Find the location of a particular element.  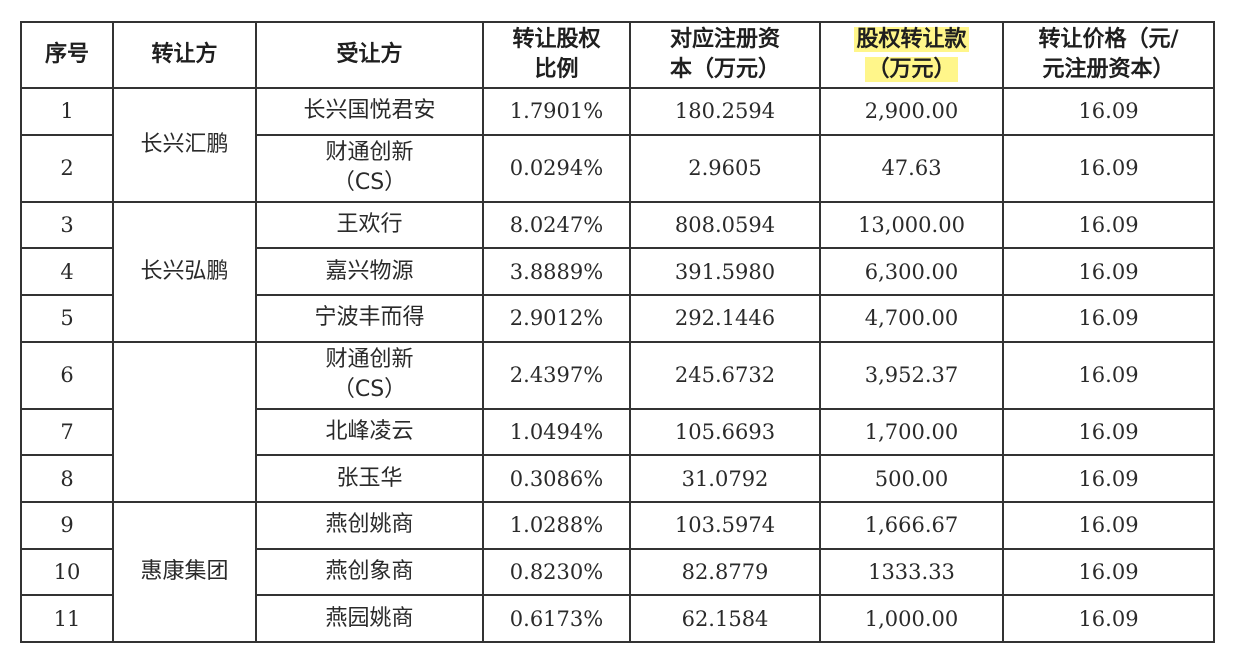

cell-ratio: 0.6173% is located at coordinates (556, 618).